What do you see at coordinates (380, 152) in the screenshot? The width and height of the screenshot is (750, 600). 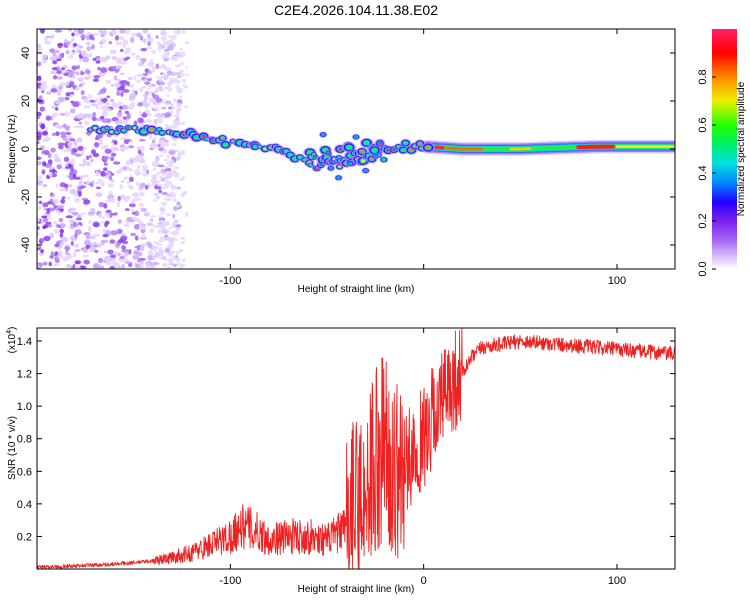 I see `spectral-ridge` at bounding box center [380, 152].